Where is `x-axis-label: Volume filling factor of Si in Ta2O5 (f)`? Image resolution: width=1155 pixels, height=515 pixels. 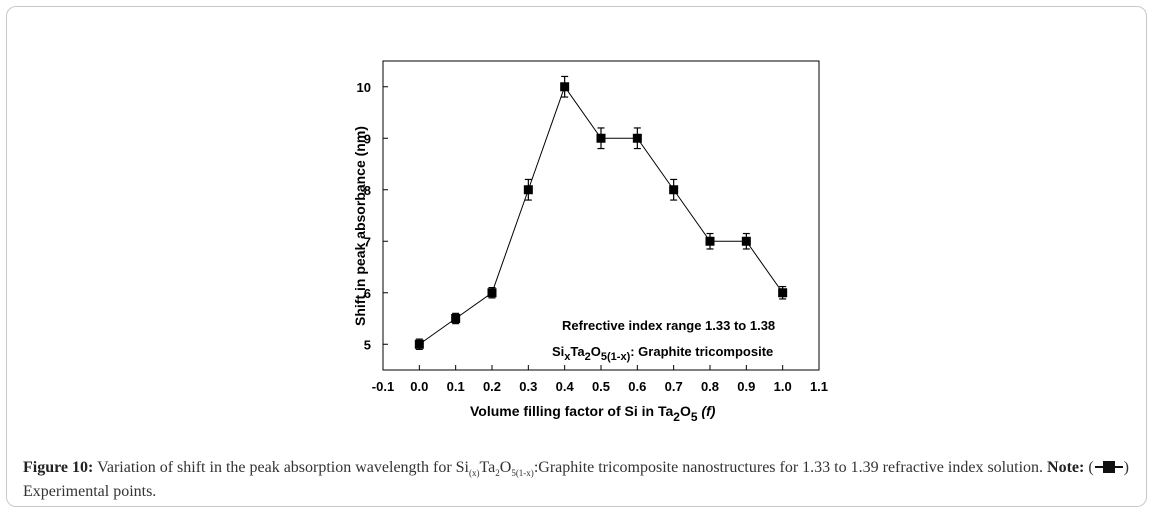
x-axis-label: Volume filling factor of Si in Ta2O5 (f) is located at coordinates (593, 413).